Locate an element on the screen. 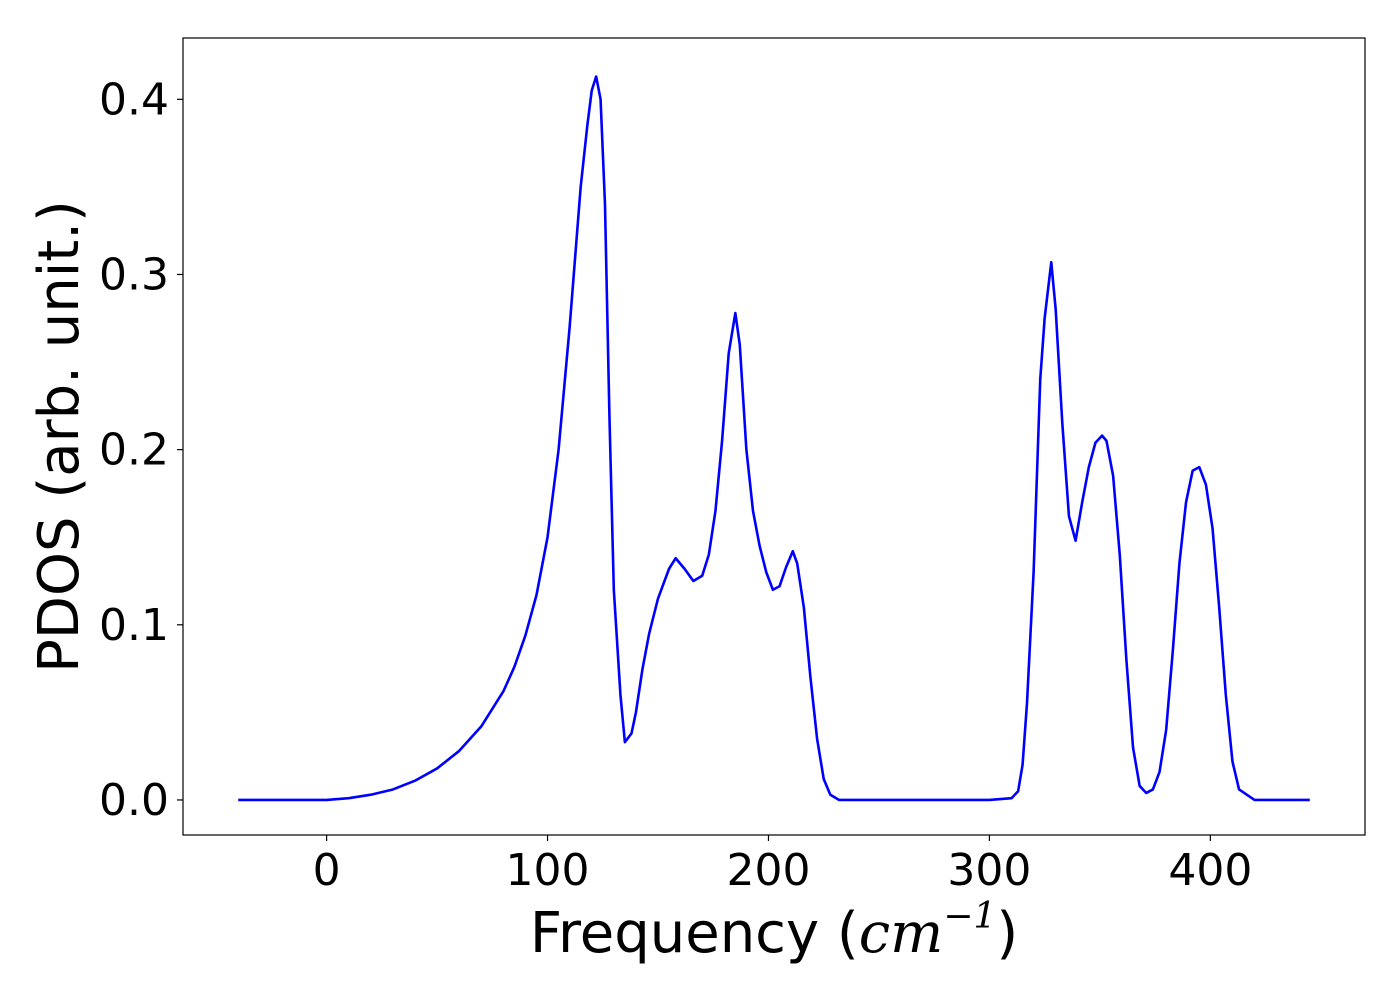 The height and width of the screenshot is (1000, 1400). y-tick-label: 0.3 is located at coordinates (134, 274).